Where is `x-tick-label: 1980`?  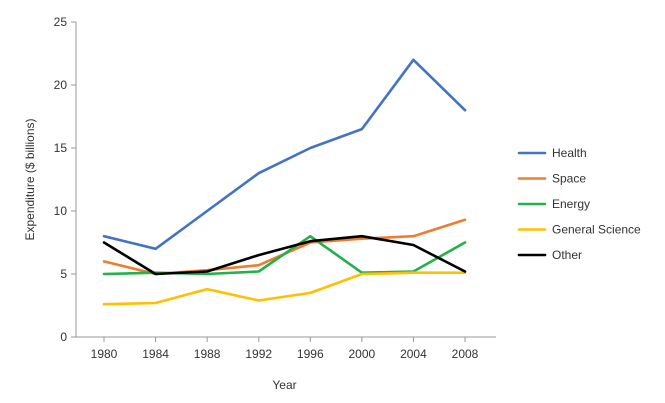 x-tick-label: 1980 is located at coordinates (104, 354).